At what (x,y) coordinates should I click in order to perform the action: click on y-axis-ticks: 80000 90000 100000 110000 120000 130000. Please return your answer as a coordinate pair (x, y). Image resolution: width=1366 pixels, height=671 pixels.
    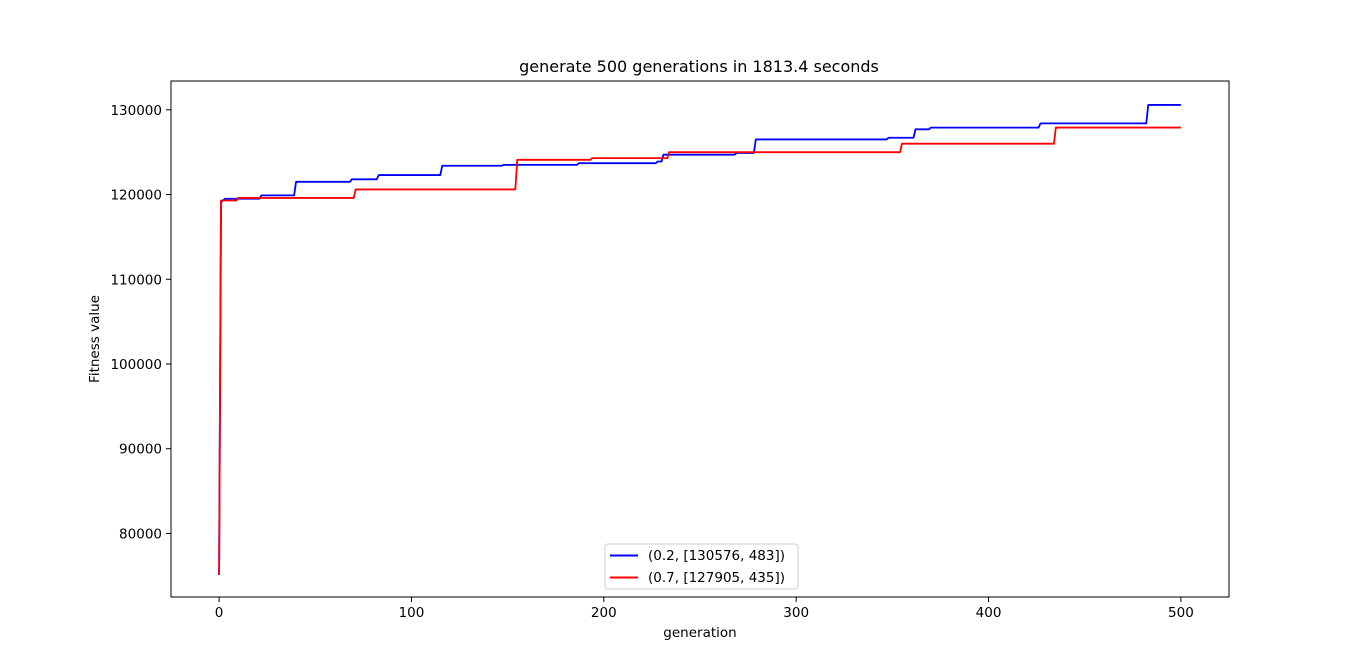
    Looking at the image, I should click on (140, 322).